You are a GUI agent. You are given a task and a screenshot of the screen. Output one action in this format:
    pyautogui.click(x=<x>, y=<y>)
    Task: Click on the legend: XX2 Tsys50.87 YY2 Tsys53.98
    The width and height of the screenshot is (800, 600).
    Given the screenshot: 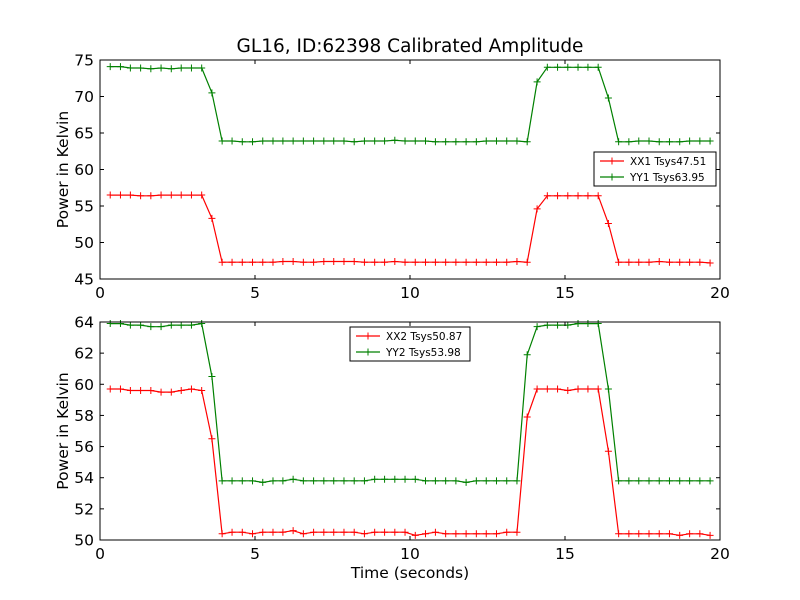 What is the action you would take?
    pyautogui.click(x=410, y=344)
    